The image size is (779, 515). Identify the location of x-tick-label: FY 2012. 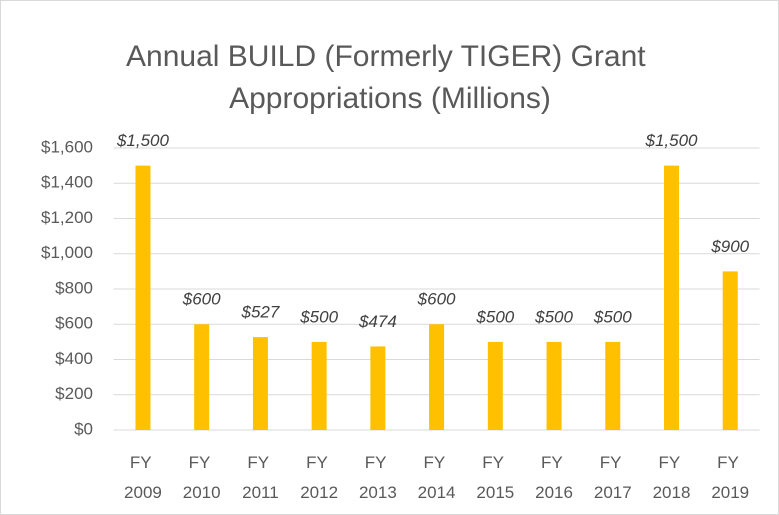
(319, 477).